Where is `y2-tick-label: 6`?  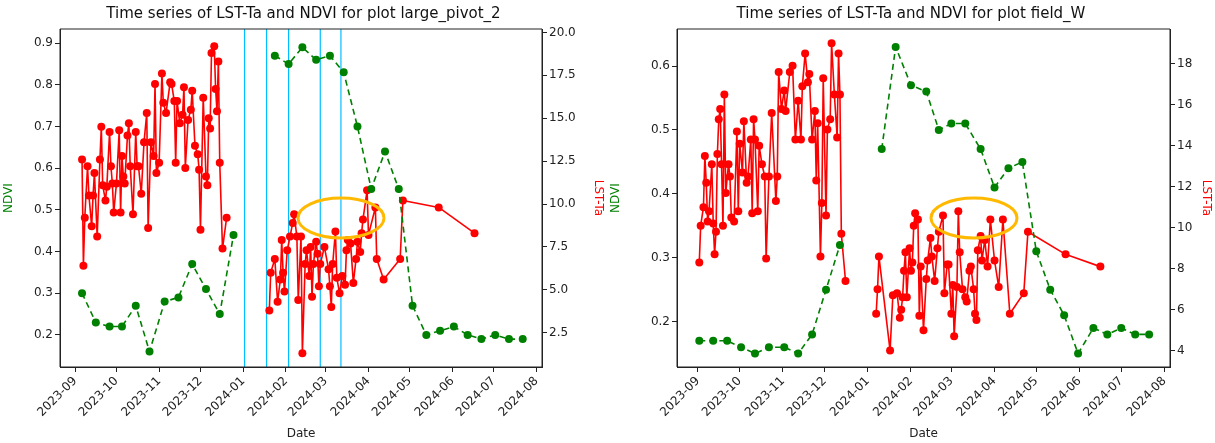
y2-tick-label: 6 is located at coordinates (1181, 308).